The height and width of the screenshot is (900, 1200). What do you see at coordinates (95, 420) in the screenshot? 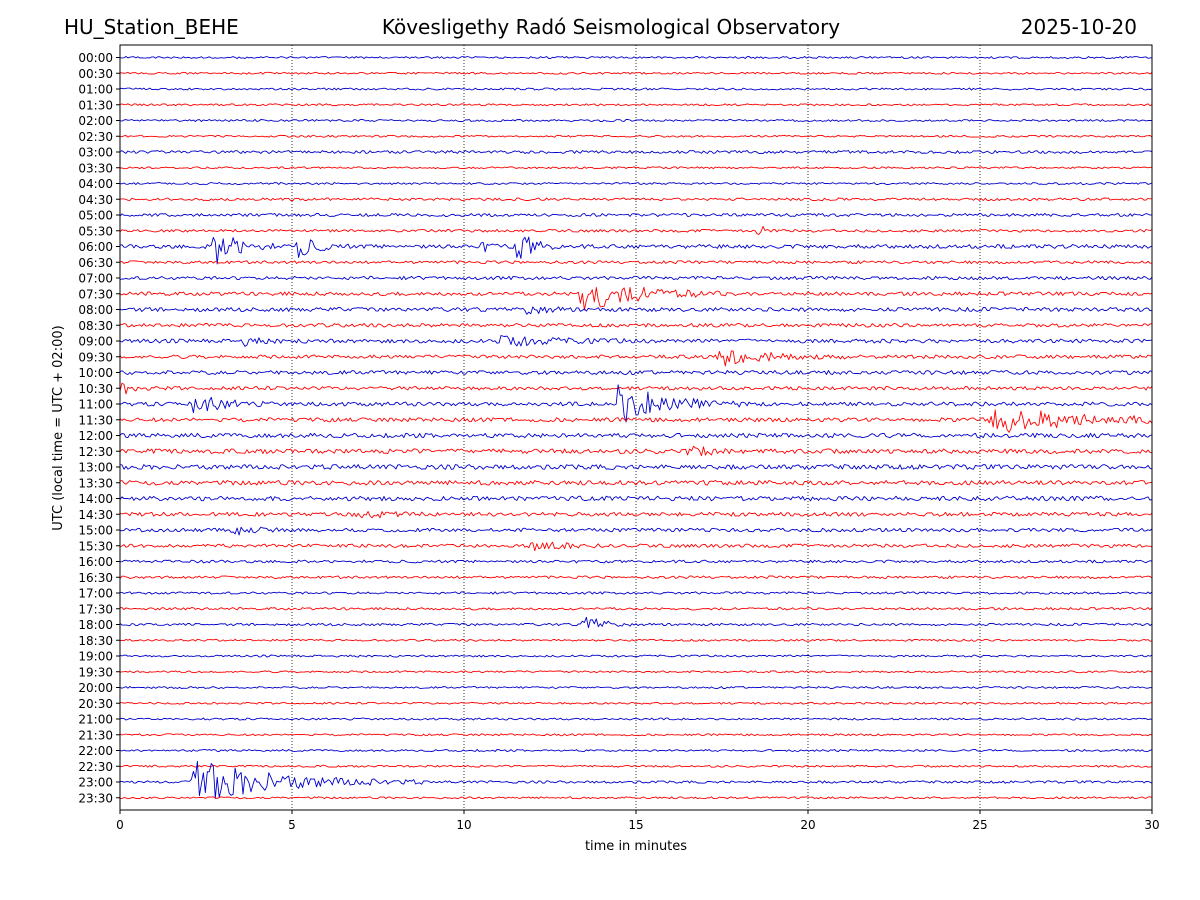
I see `y-tick-label: 11:30` at bounding box center [95, 420].